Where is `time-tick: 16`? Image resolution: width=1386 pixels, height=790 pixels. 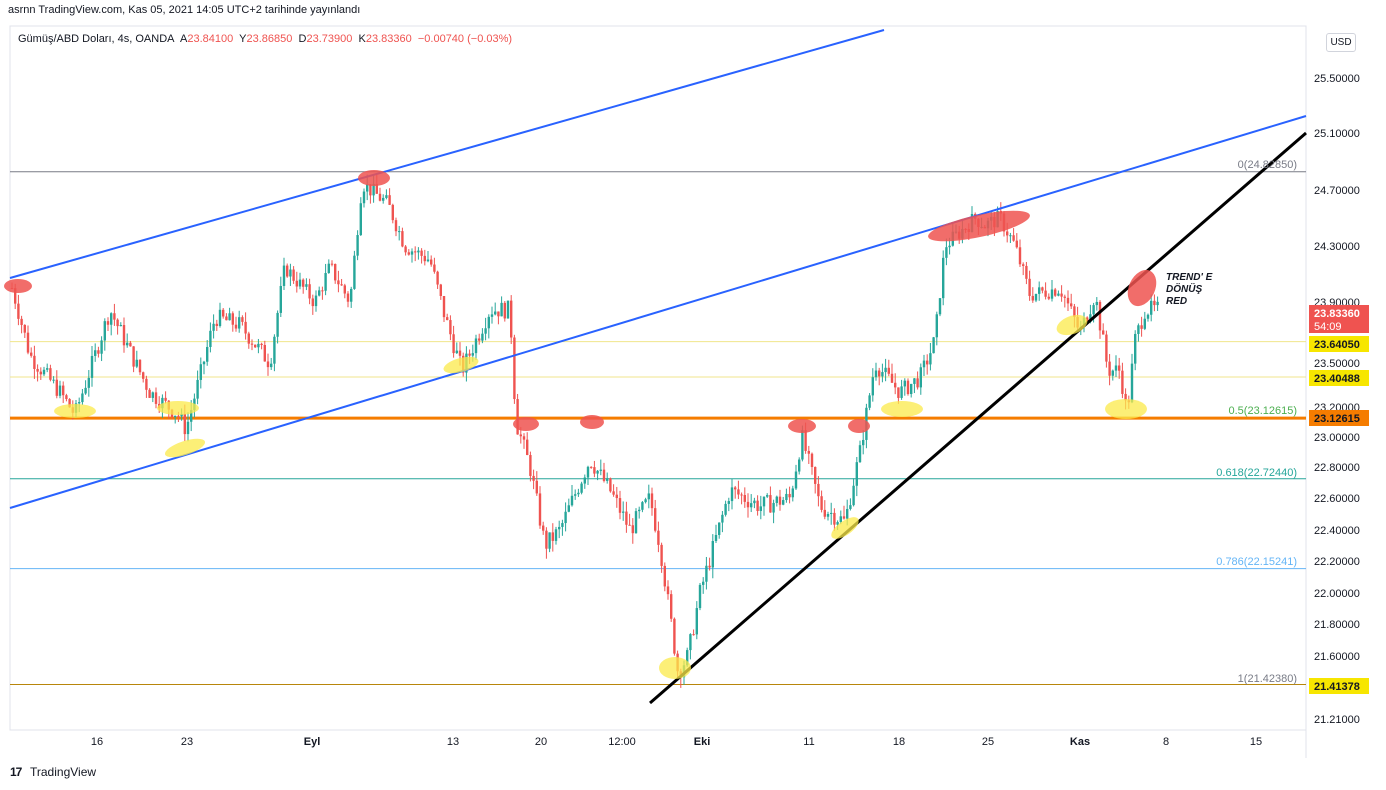
time-tick: 16 is located at coordinates (97, 742).